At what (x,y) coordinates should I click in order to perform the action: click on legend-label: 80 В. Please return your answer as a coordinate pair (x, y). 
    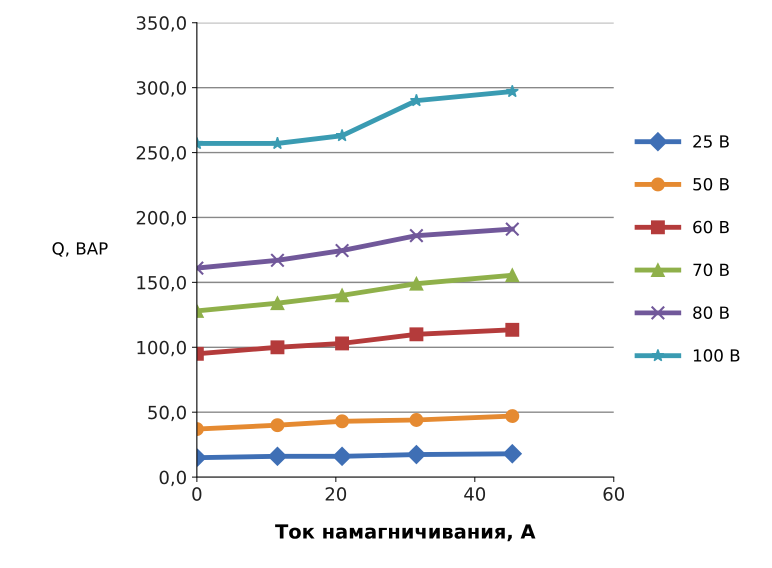
    Looking at the image, I should click on (711, 312).